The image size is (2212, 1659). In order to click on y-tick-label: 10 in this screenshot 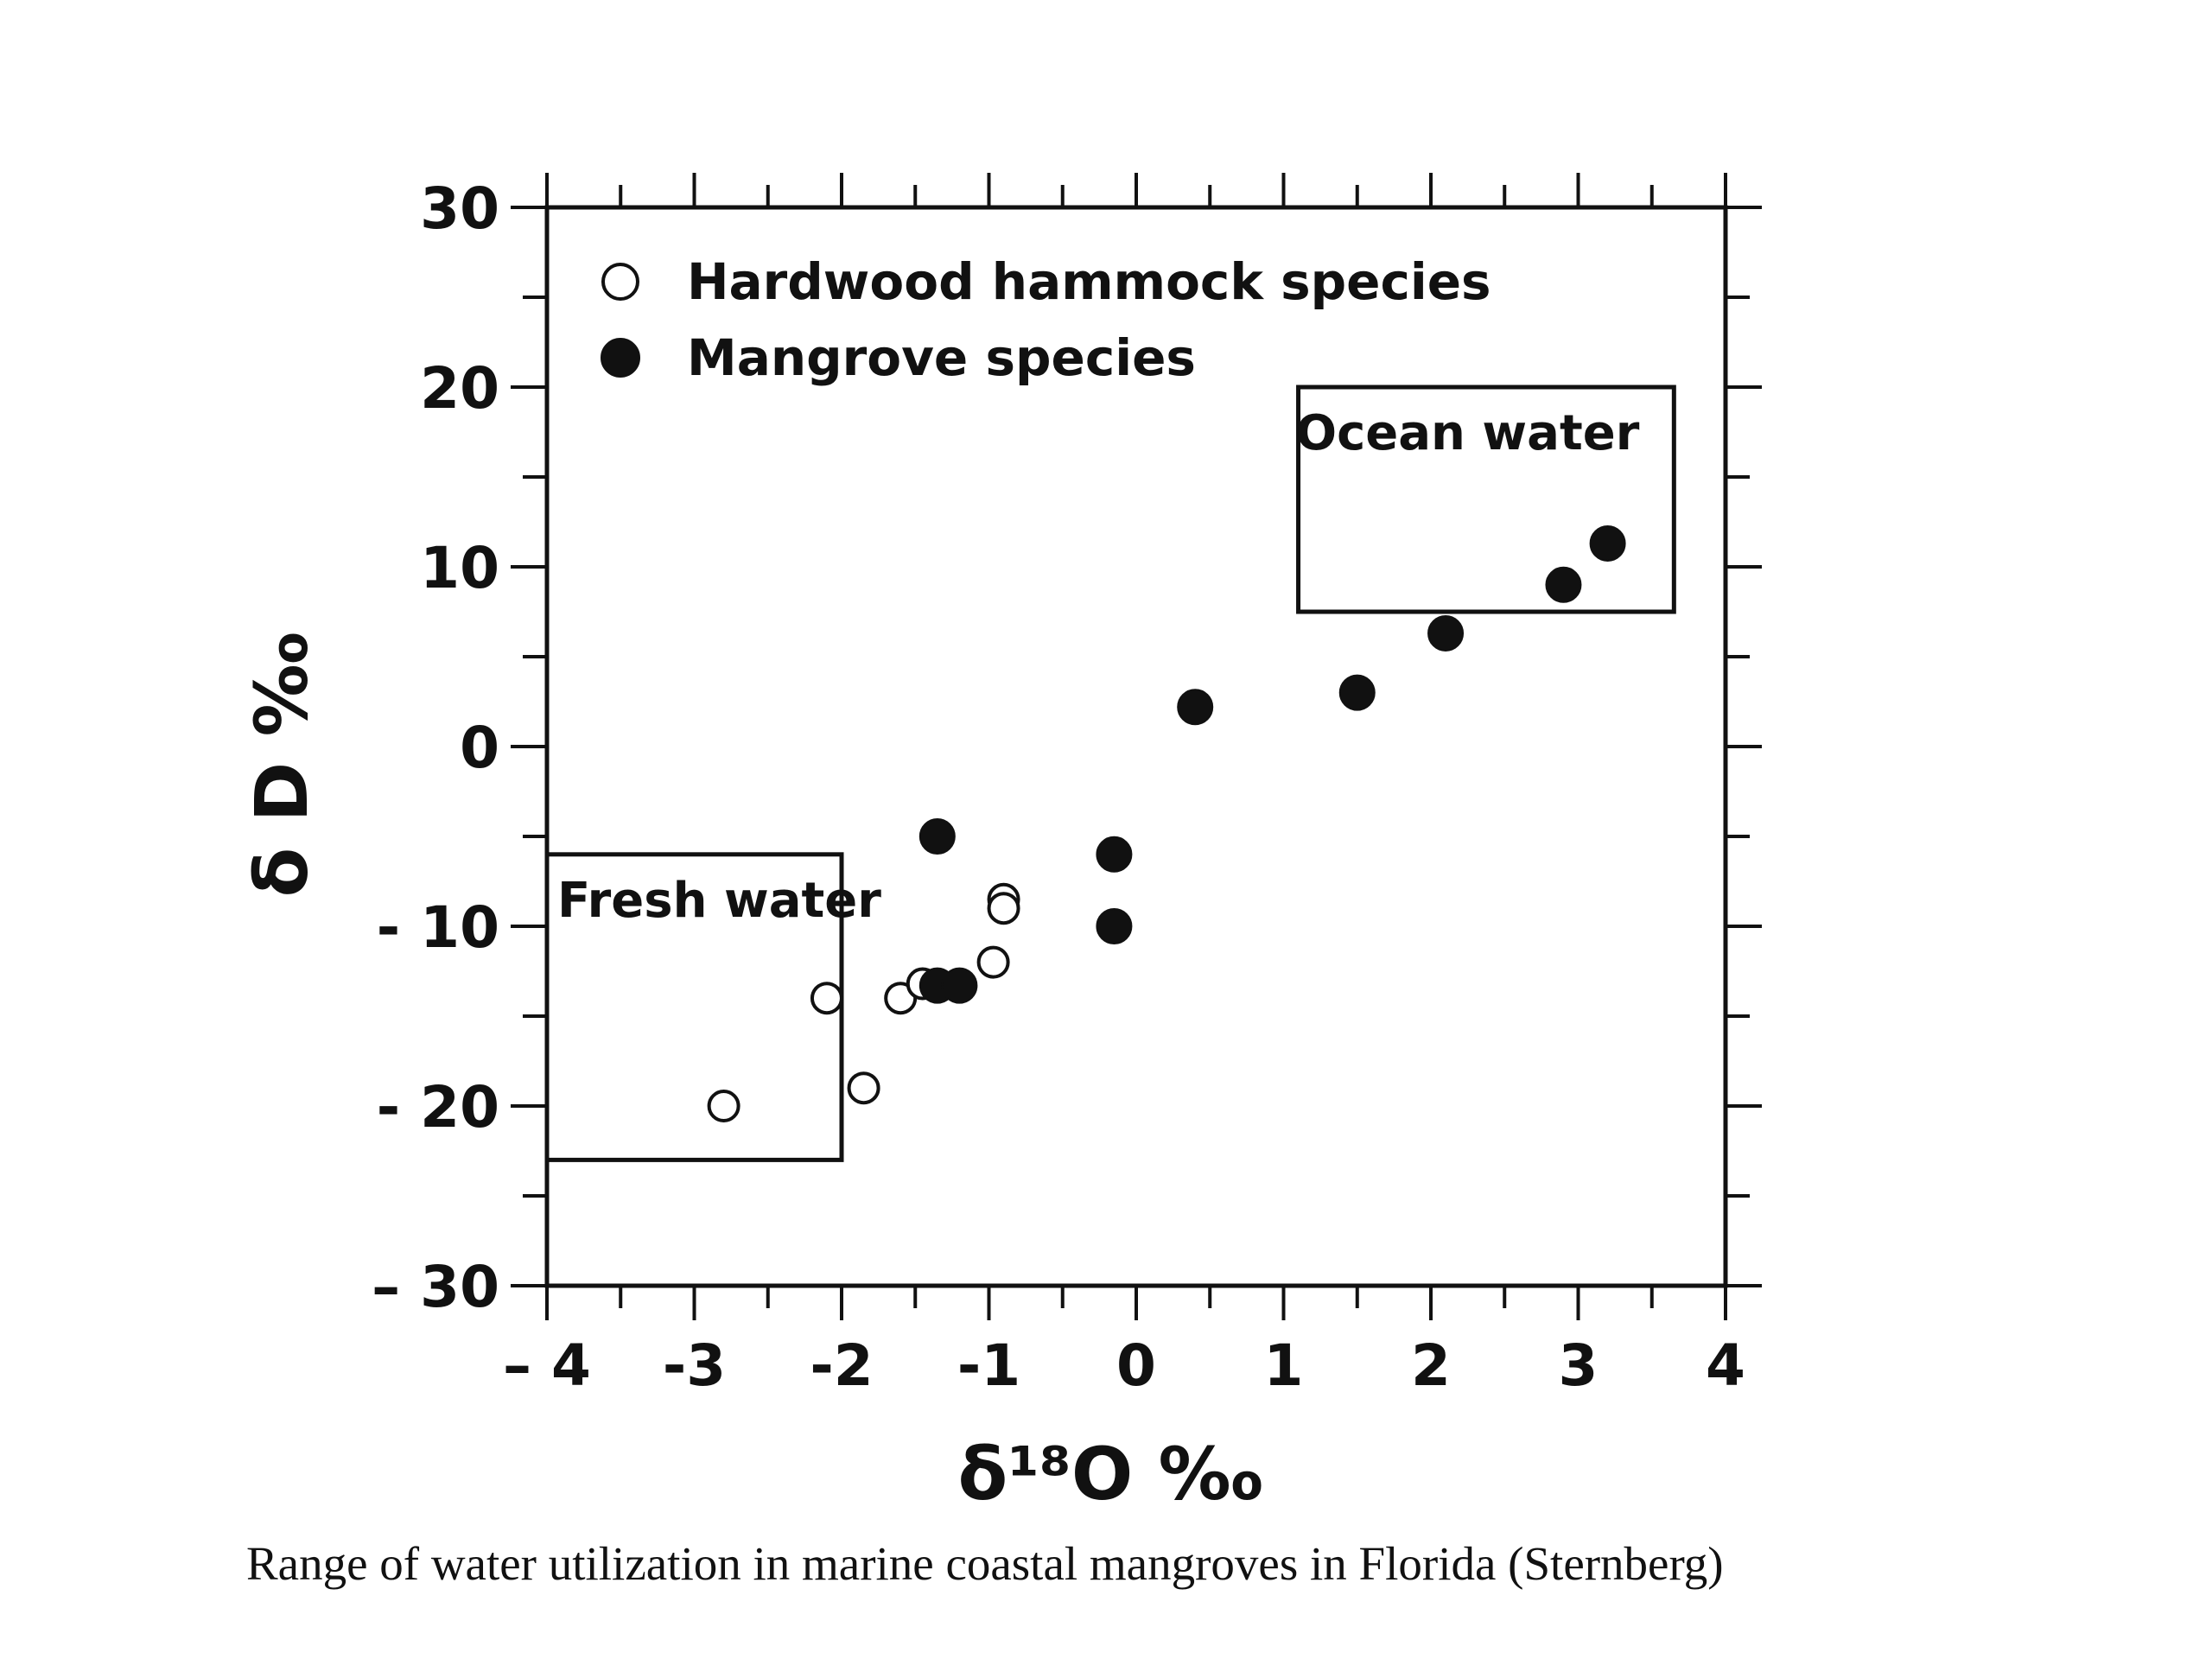, I will do `click(459, 568)`.